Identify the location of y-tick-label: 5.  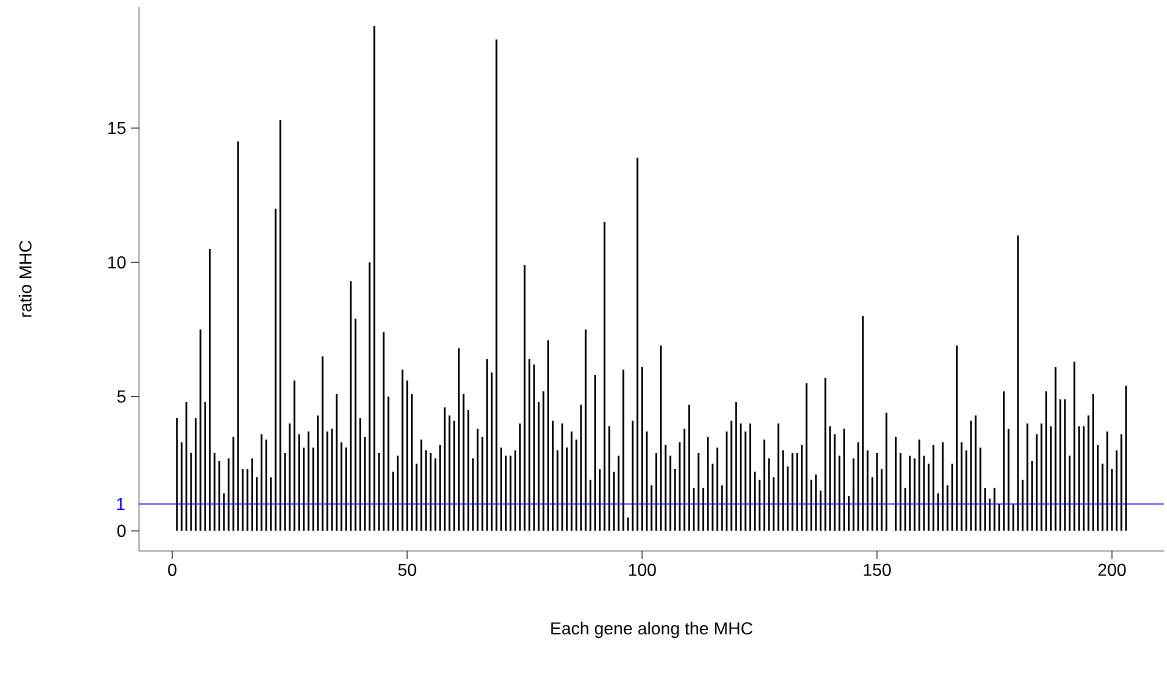
(121, 396).